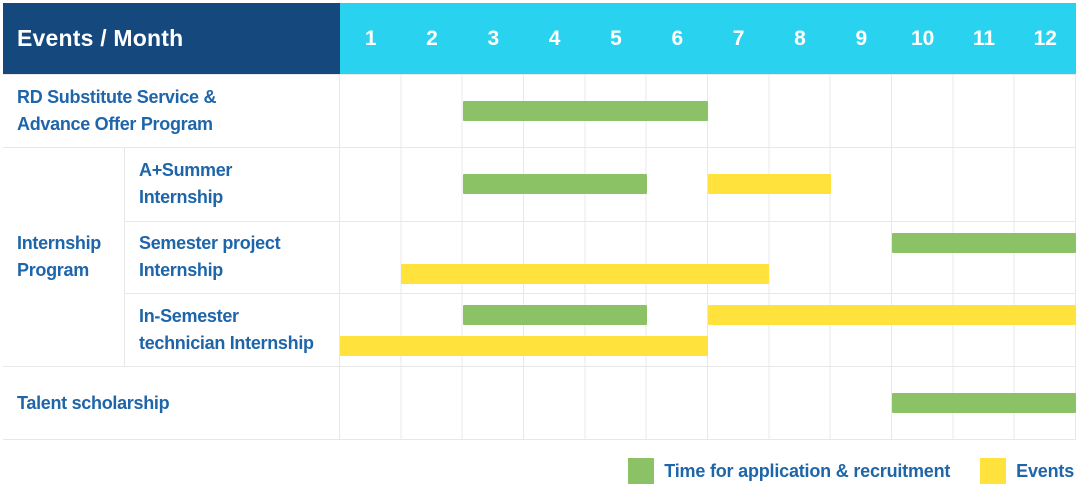 The width and height of the screenshot is (1080, 494). I want to click on legend-application-label: Time for application & recruitment, so click(807, 470).